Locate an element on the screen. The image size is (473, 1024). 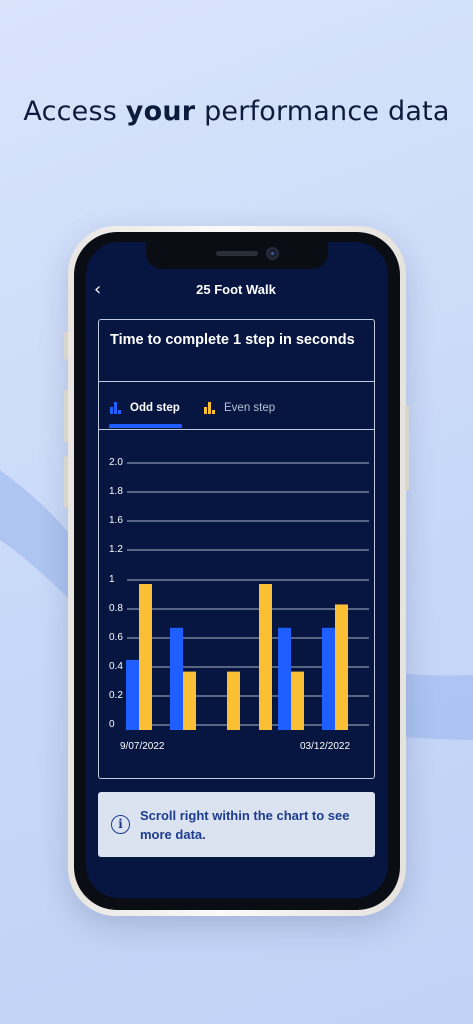
phone-volume-down-button is located at coordinates (66, 482).